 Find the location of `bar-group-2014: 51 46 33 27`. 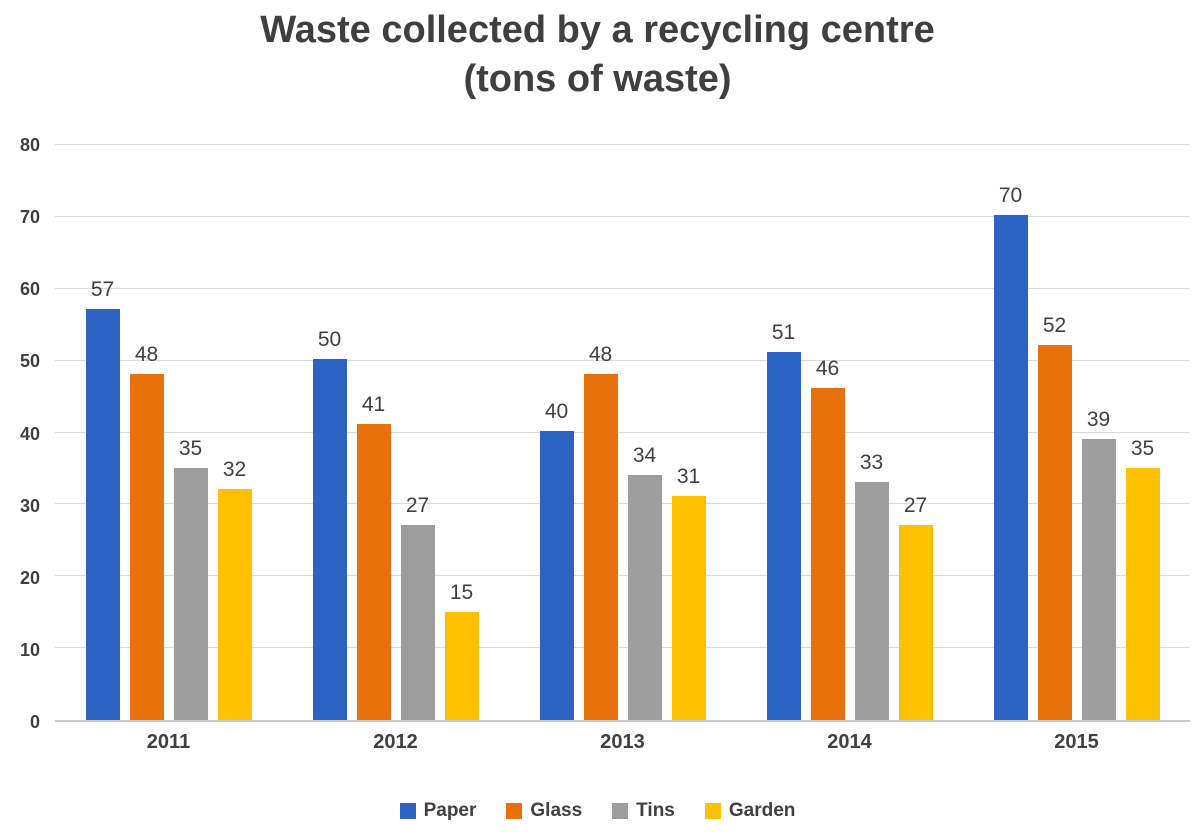

bar-group-2014: 51 46 33 27 is located at coordinates (849, 432).